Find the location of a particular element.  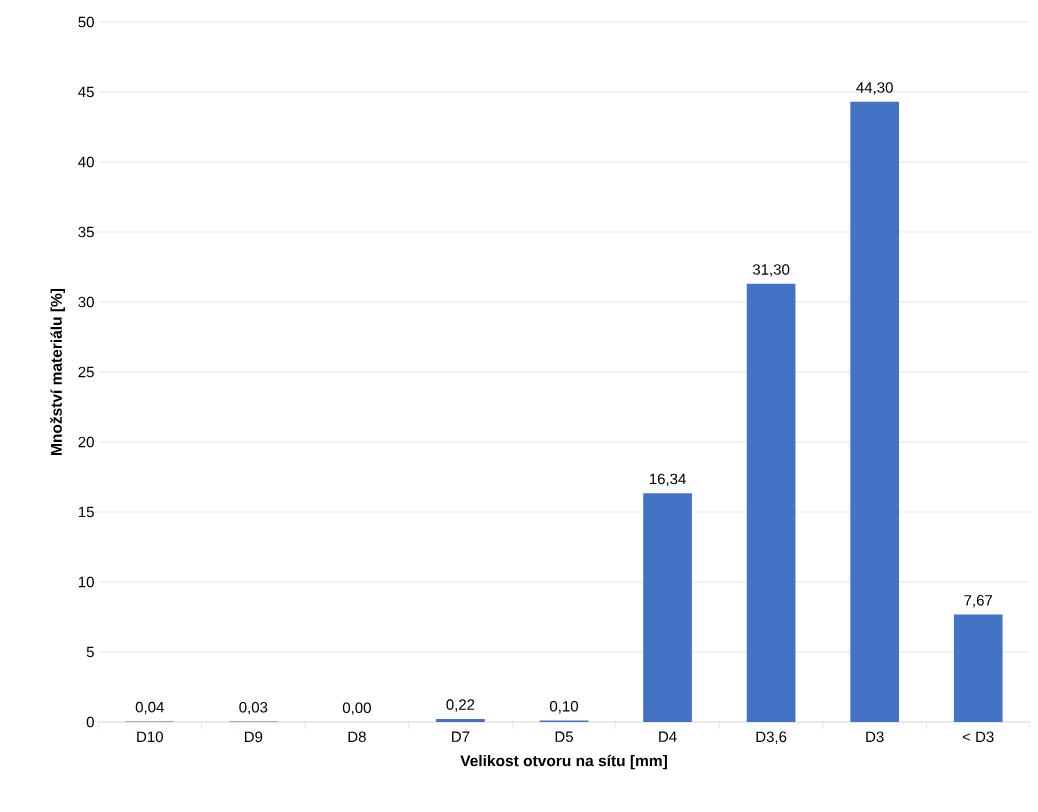

x-axis-title: Velikost otvoru na sítu [mm] is located at coordinates (563, 762).